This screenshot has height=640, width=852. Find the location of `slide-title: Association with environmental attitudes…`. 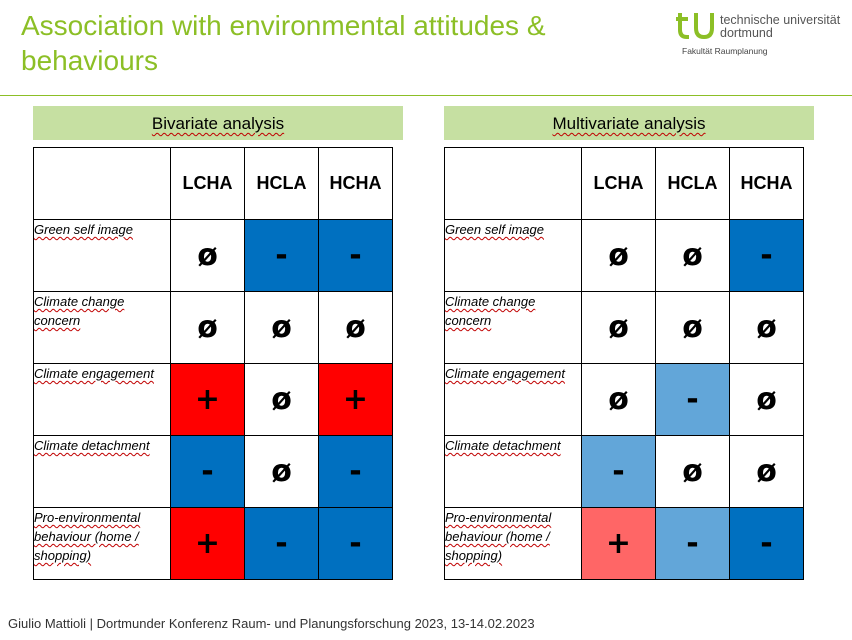

slide-title: Association with environmental attitudes… is located at coordinates (321, 43).